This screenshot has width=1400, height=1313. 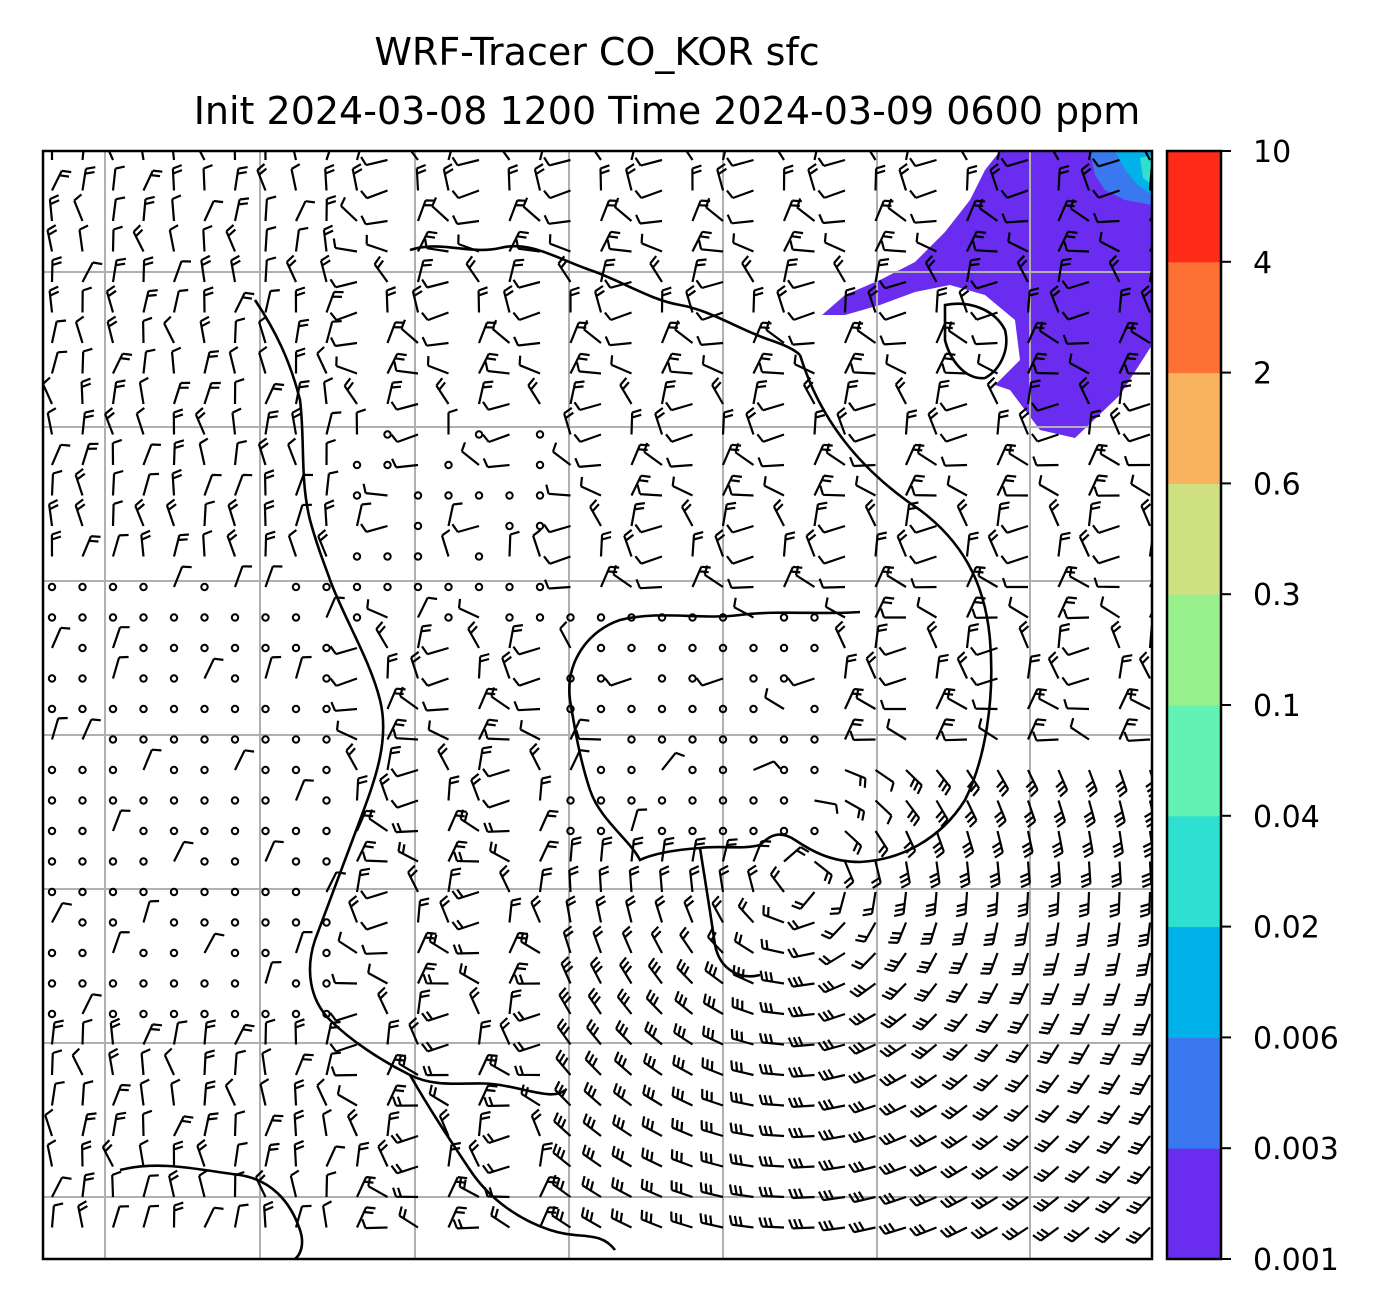 I want to click on coastline-peninsula, so click(x=437, y=837).